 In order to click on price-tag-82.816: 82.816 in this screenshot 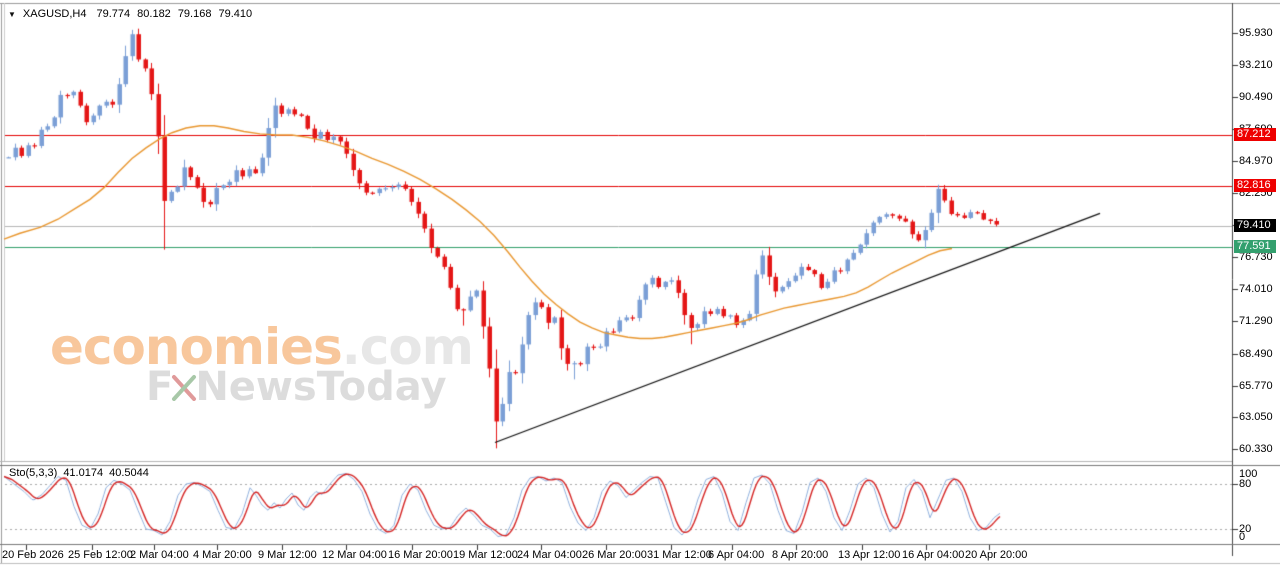, I will do `click(1255, 186)`.